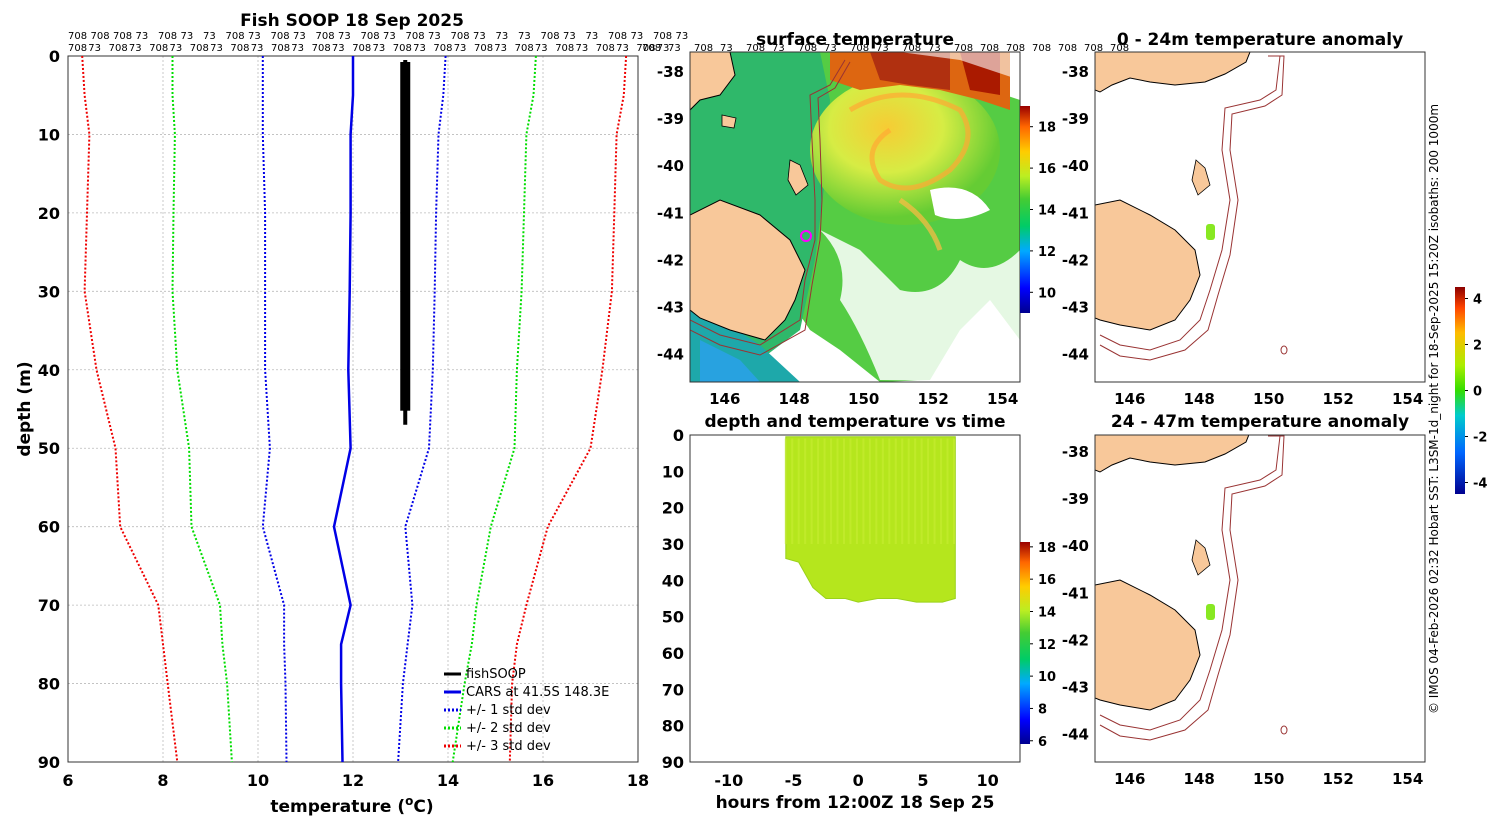 This screenshot has width=1500, height=820. I want to click on profile-legend-label: CARS at 41.5S 148.3E, so click(537, 692).